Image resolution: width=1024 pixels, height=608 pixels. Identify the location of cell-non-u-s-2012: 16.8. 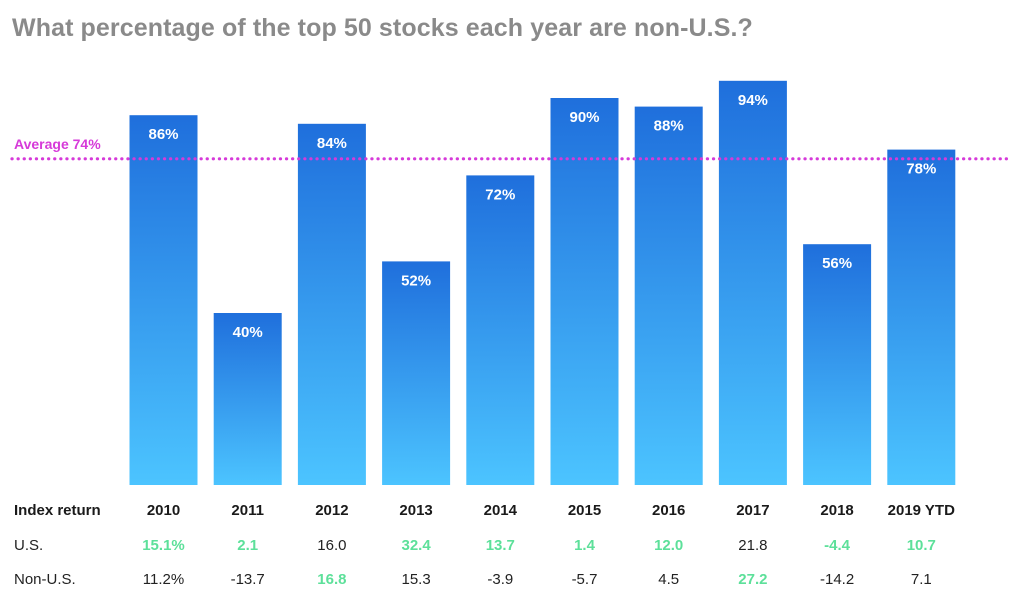
(332, 579).